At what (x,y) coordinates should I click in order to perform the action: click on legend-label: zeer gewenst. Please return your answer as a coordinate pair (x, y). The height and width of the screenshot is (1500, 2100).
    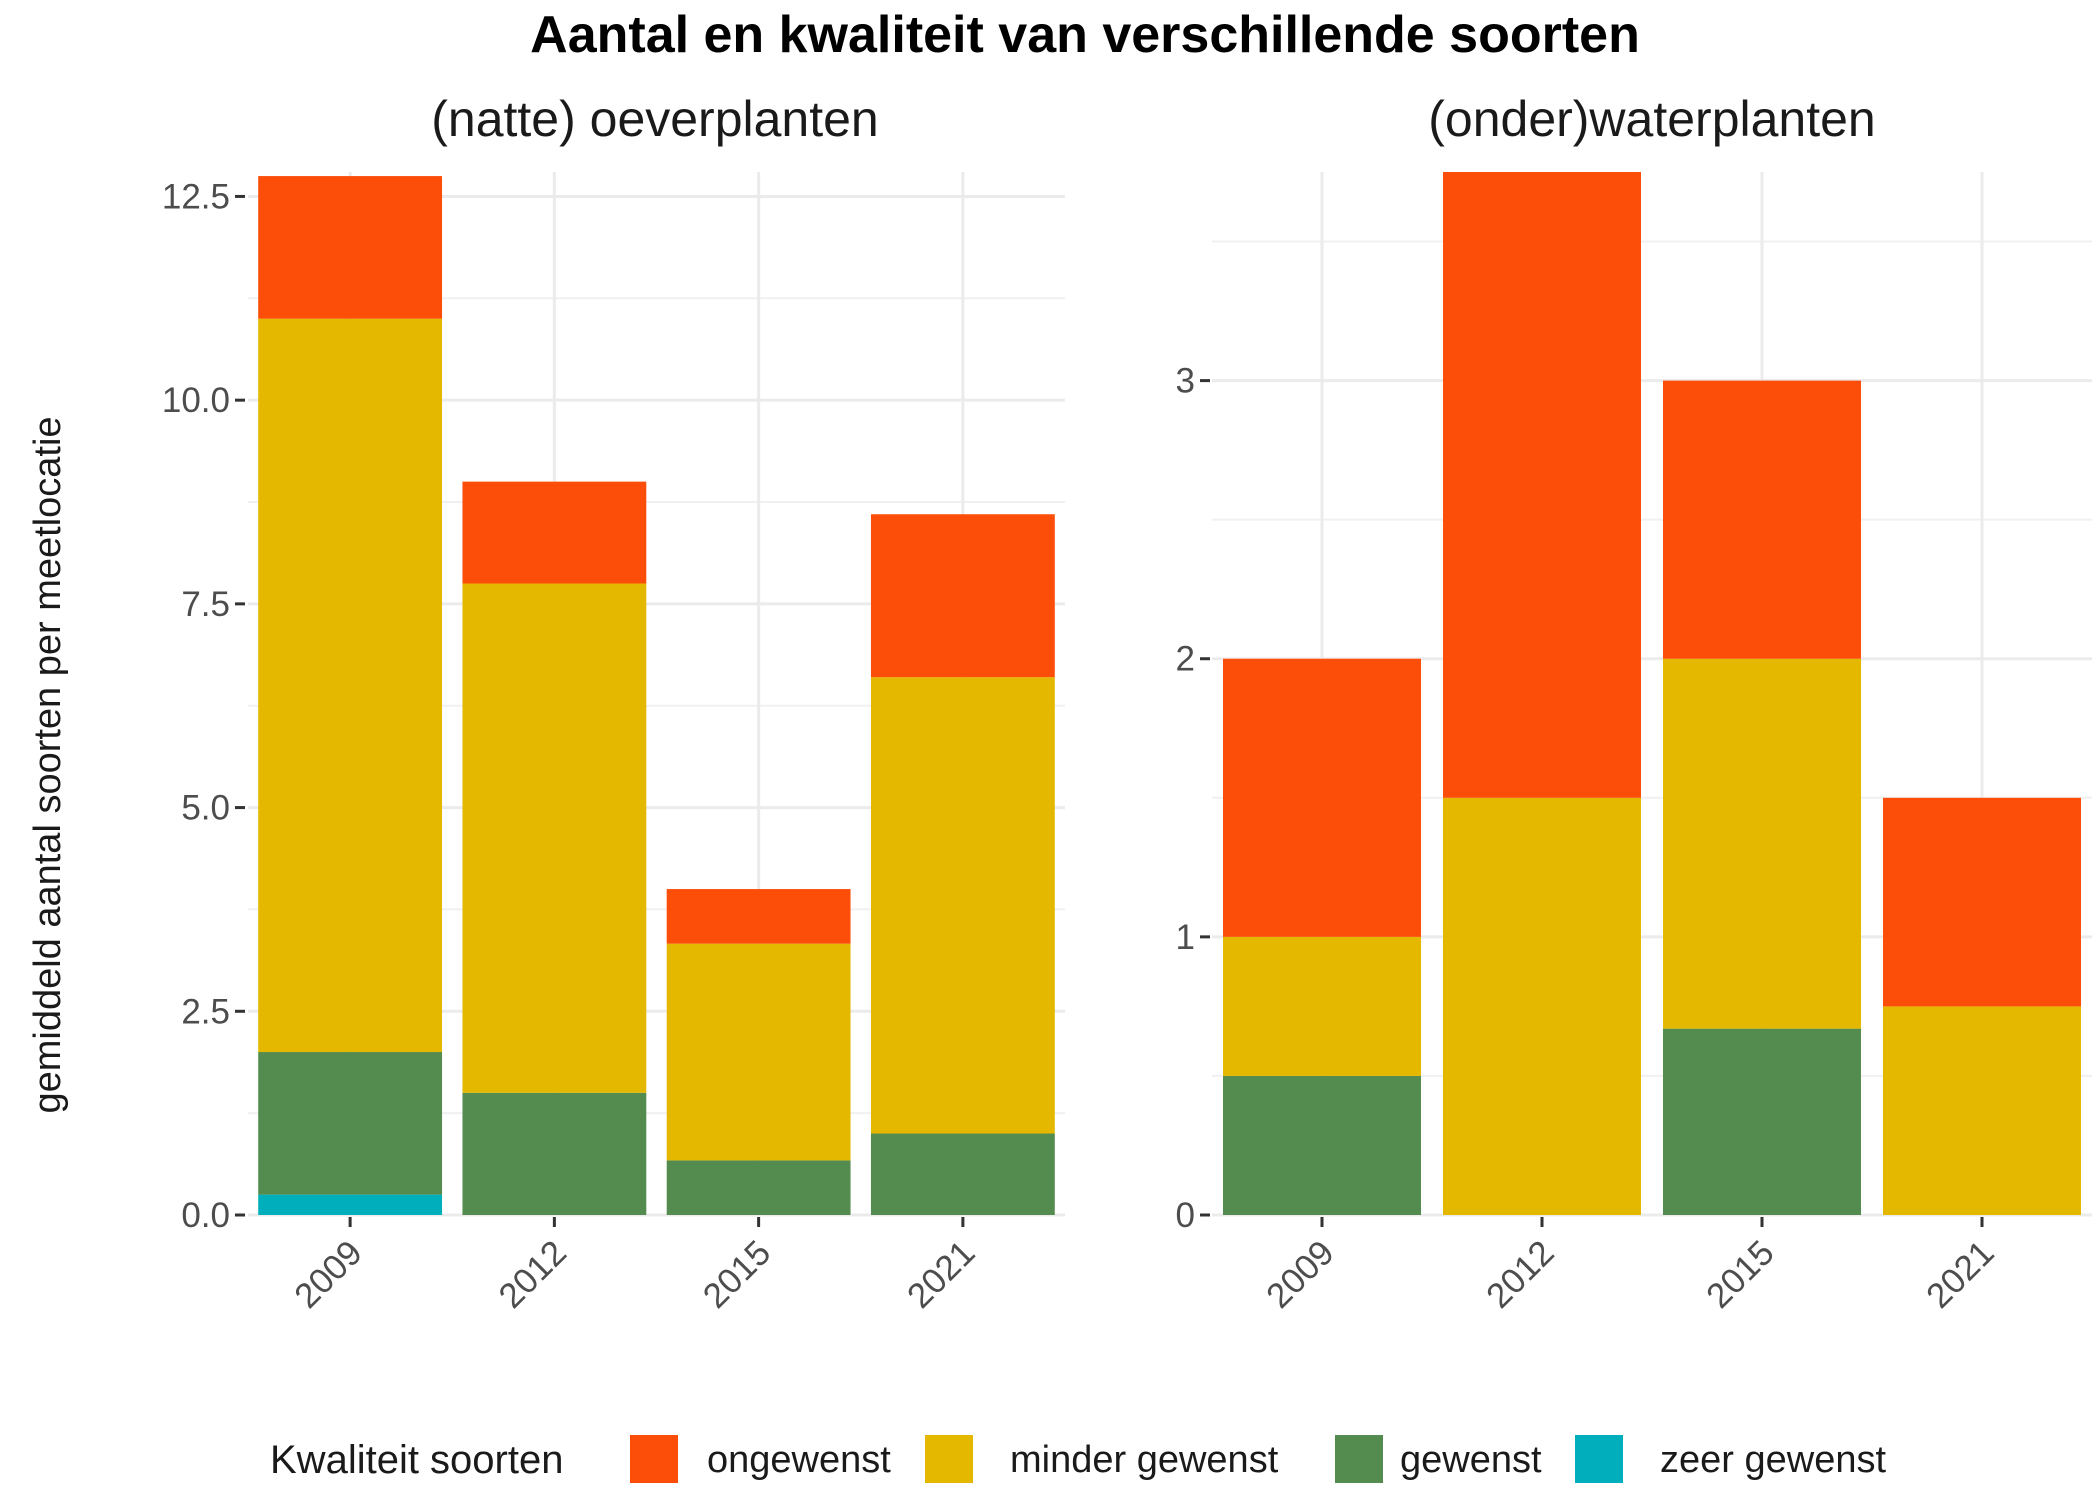
    Looking at the image, I should click on (1773, 1460).